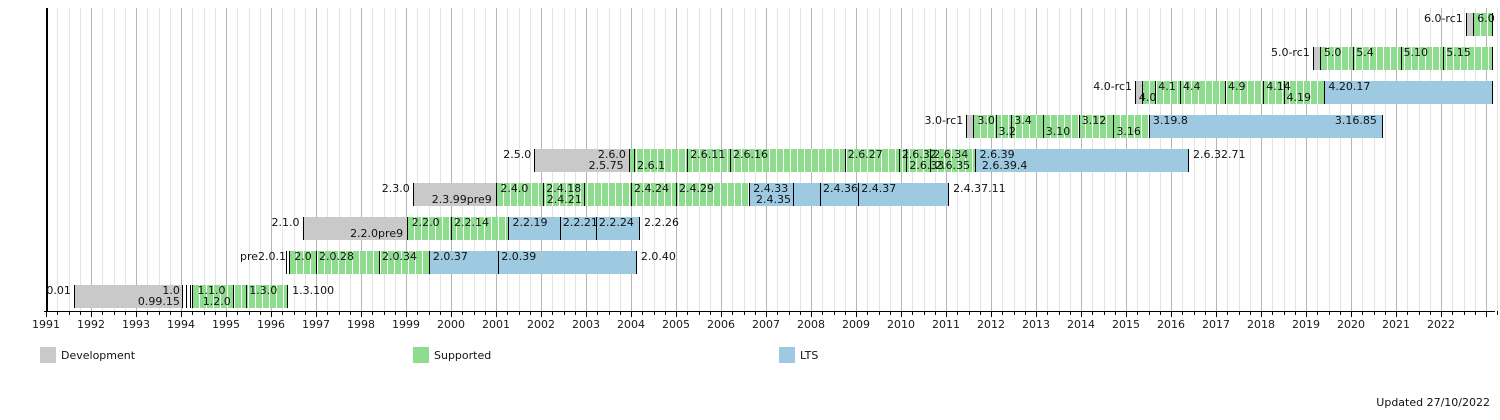  What do you see at coordinates (1355, 120) in the screenshot?
I see `version-label: 3.16.85` at bounding box center [1355, 120].